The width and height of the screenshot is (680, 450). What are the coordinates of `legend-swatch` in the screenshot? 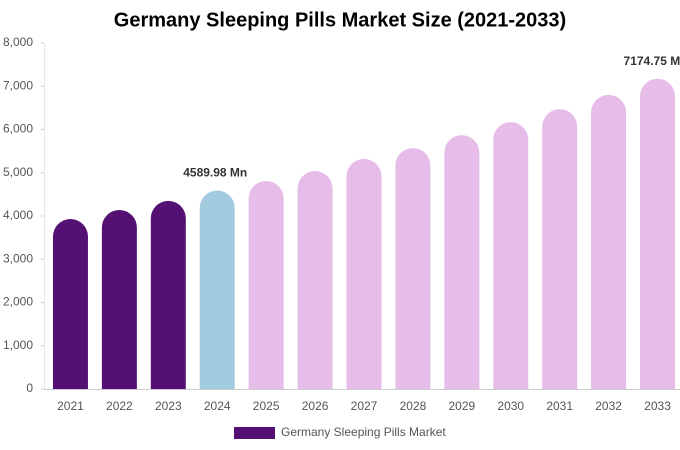 It's located at (254, 433).